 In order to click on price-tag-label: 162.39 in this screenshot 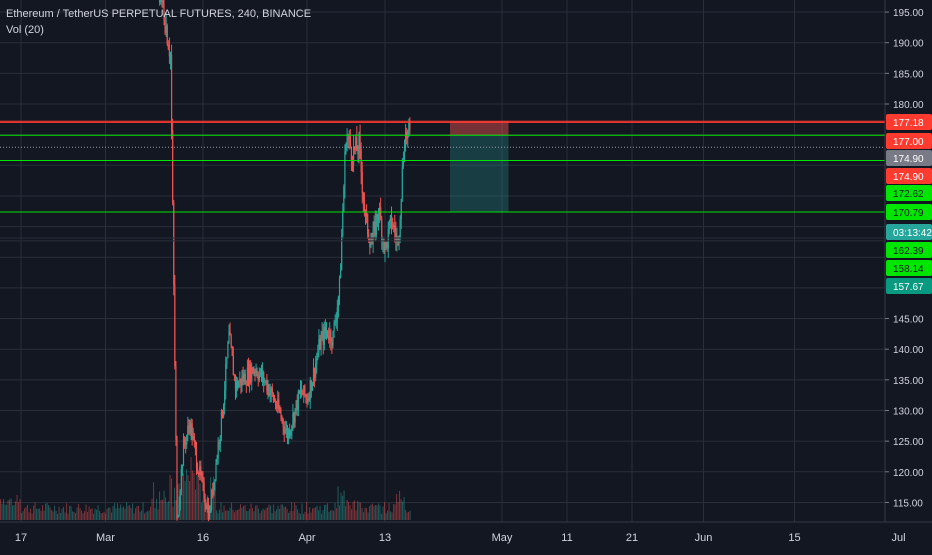, I will do `click(908, 251)`.